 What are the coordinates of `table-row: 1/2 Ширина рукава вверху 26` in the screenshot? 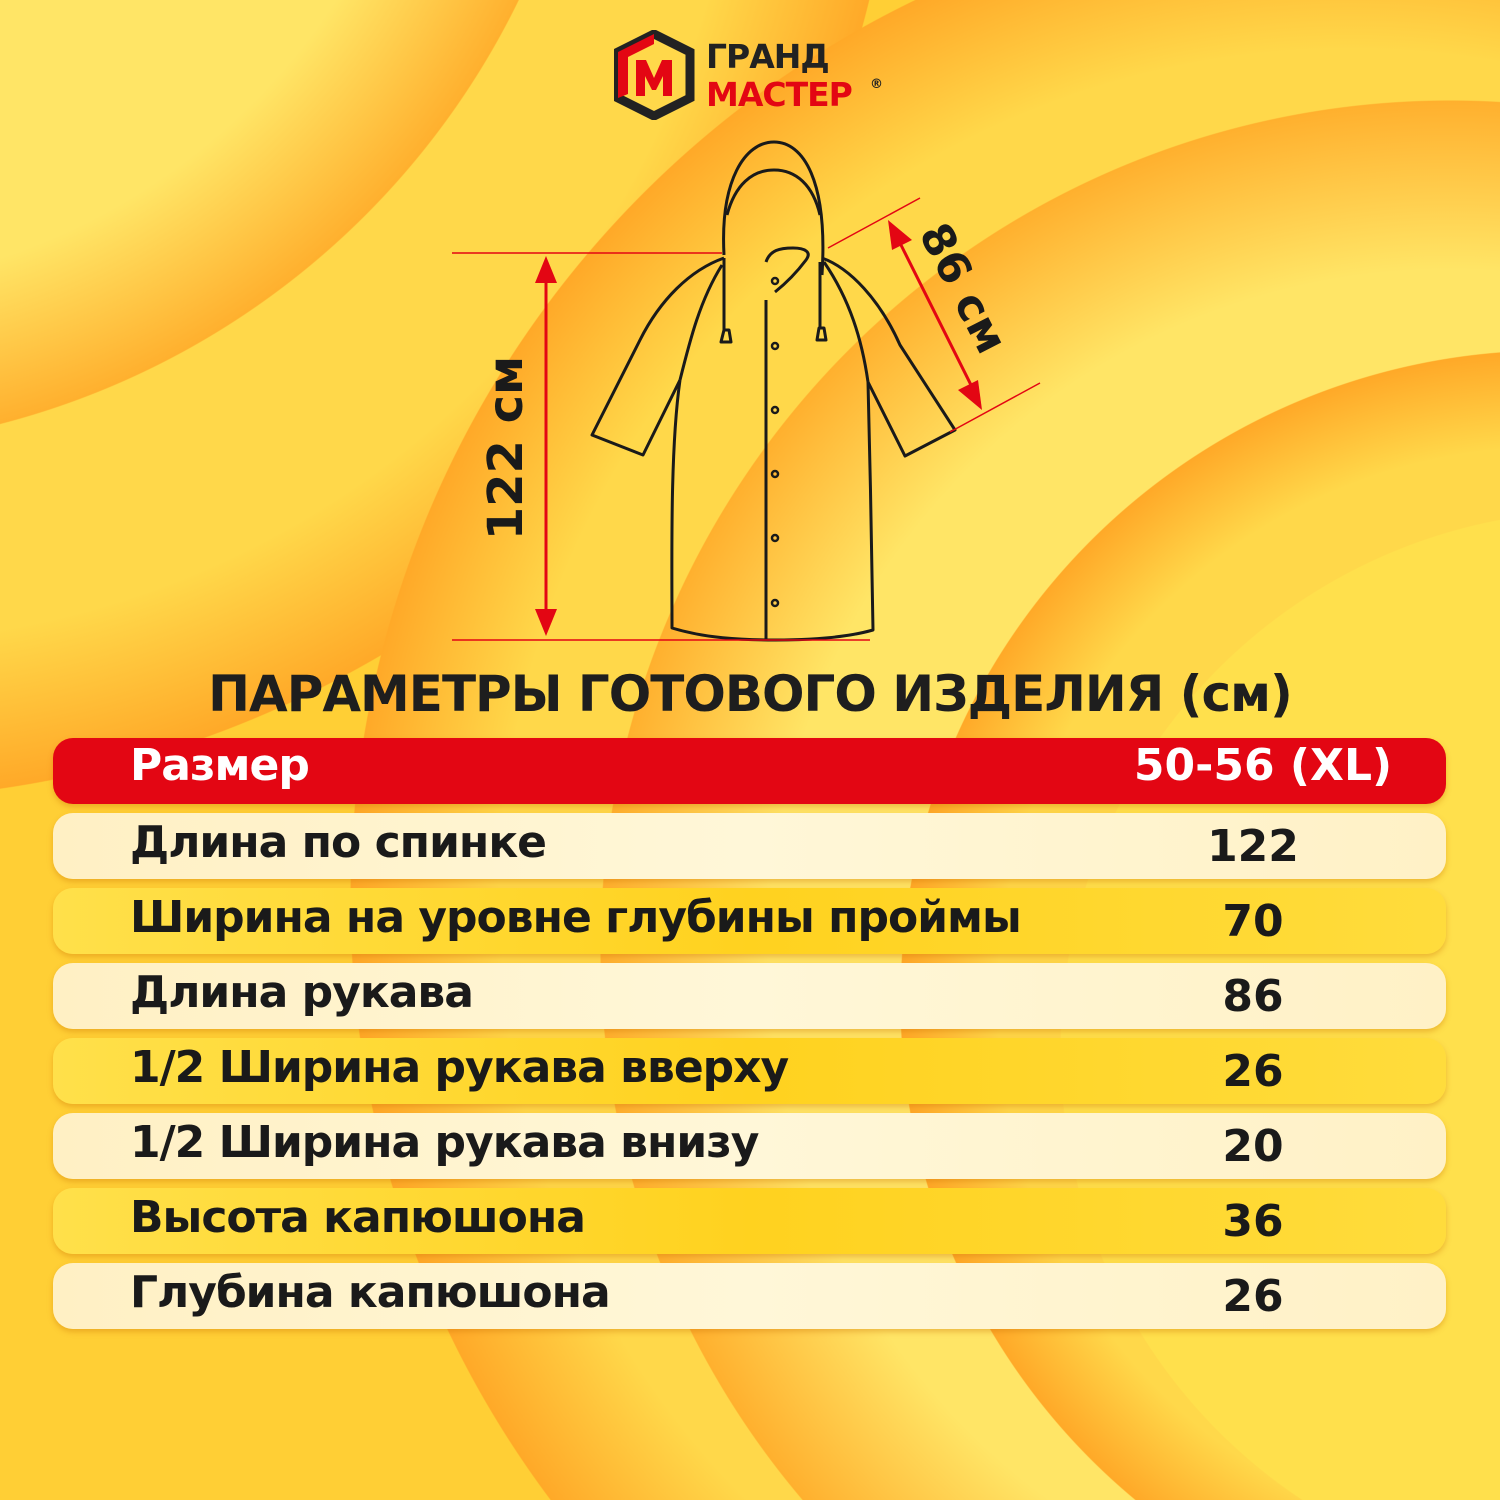 It's located at (749, 1071).